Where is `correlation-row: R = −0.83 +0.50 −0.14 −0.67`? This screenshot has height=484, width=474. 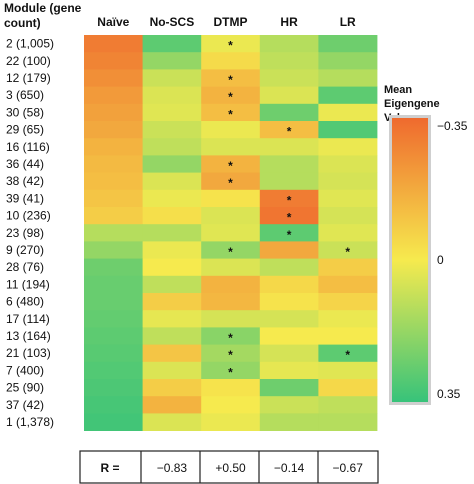
correlation-row: R = −0.83 +0.50 −0.14 −0.67 is located at coordinates (229, 467).